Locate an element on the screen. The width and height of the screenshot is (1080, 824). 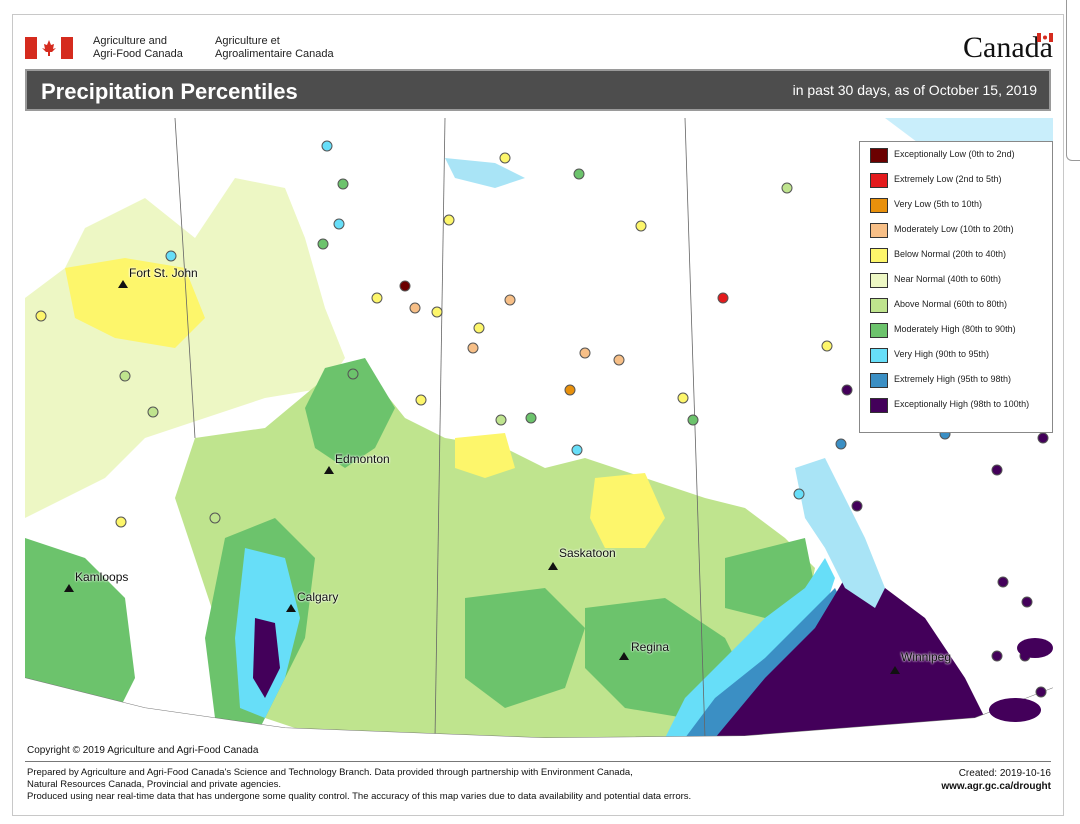
city-label-winnipeg: Winnipeg is located at coordinates (926, 657).